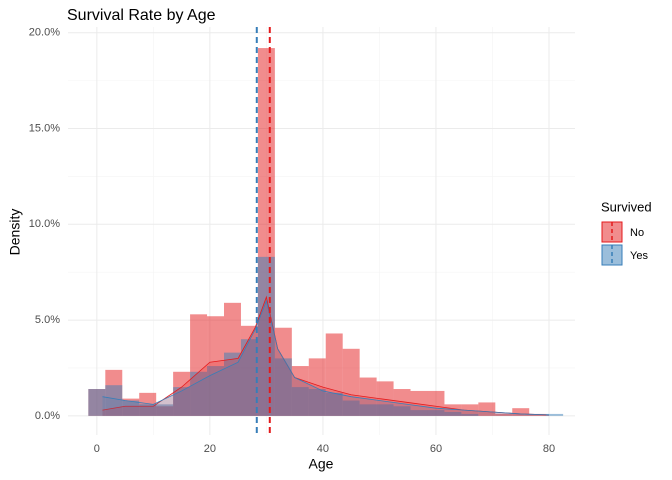 This screenshot has height=480, width=672. Describe the element at coordinates (637, 233) in the screenshot. I see `legend-label: No` at that location.